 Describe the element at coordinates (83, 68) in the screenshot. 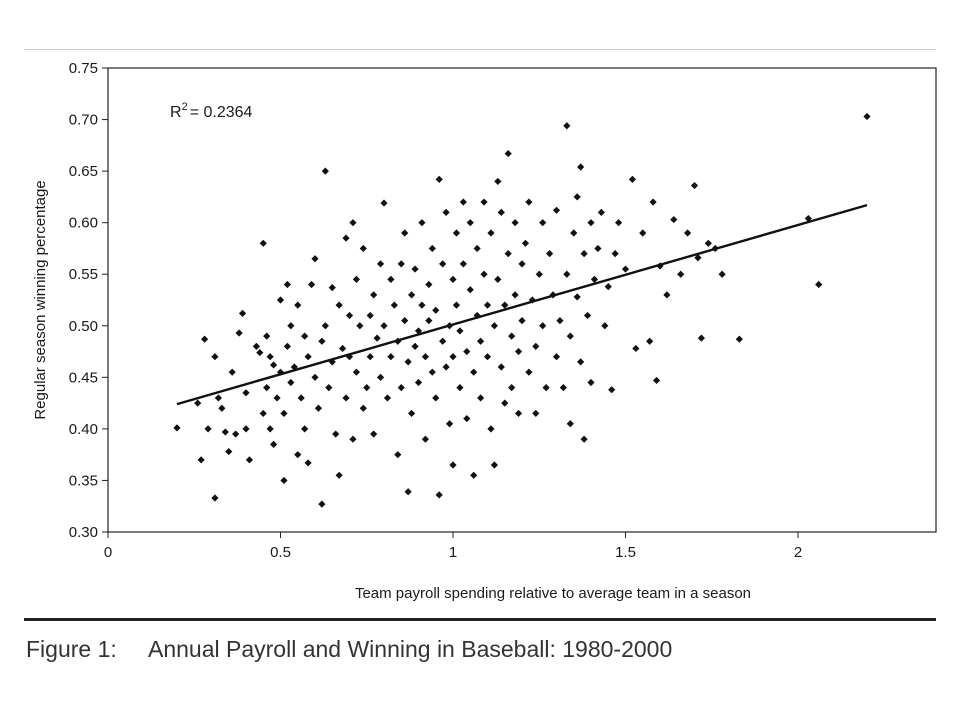

I see `y-tick-label: 0.75` at that location.